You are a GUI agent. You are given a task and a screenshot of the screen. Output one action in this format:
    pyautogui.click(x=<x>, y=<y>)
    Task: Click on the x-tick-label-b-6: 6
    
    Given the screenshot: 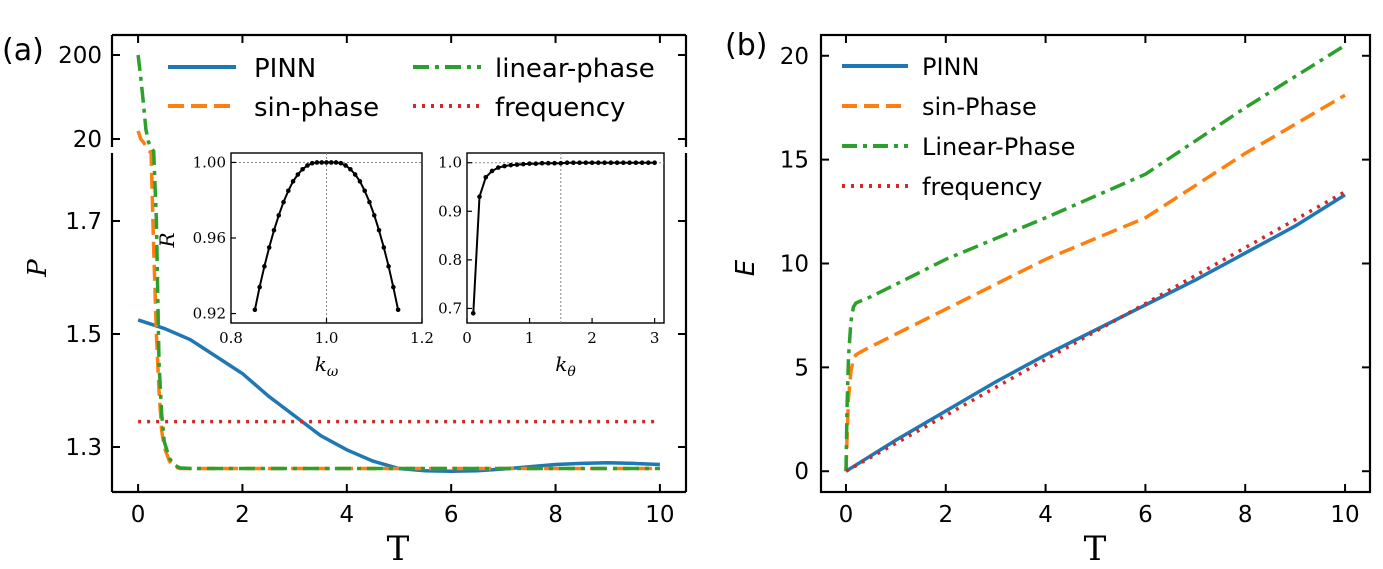 What is the action you would take?
    pyautogui.click(x=1145, y=515)
    